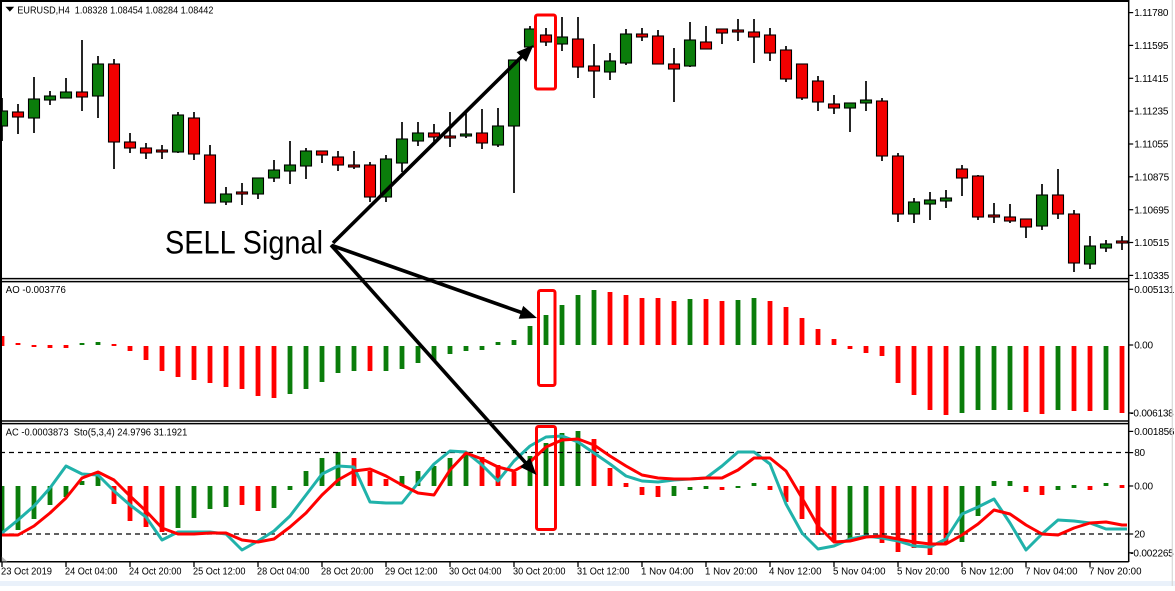 Image resolution: width=1175 pixels, height=591 pixels. What do you see at coordinates (91, 572) in the screenshot?
I see `svg-text: 24 Oct 04:00` at bounding box center [91, 572].